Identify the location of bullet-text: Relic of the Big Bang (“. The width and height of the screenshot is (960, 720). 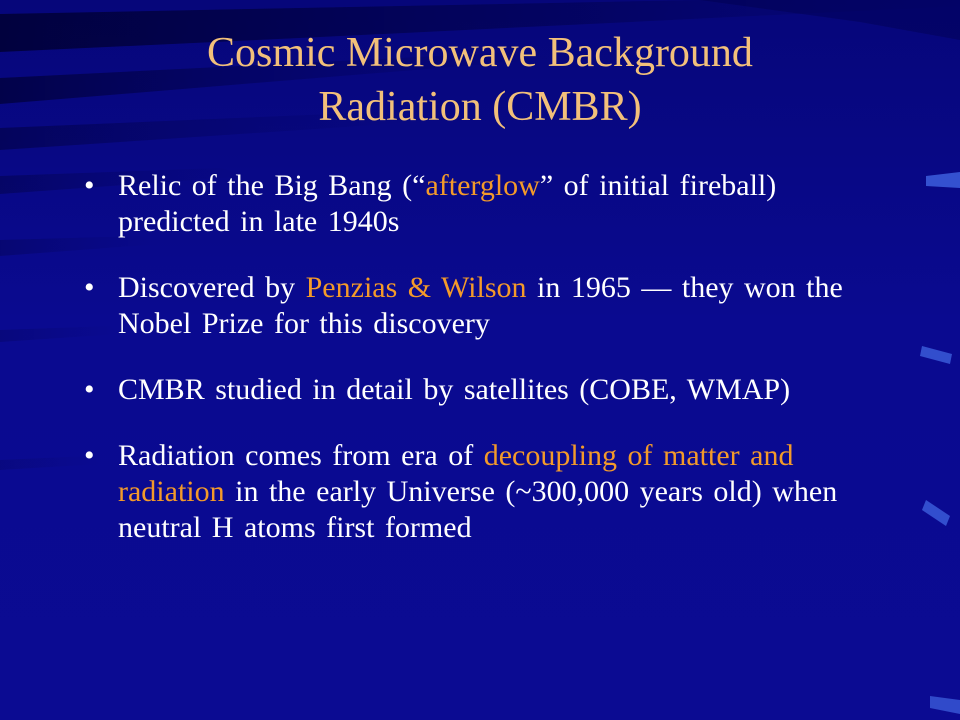
(272, 185).